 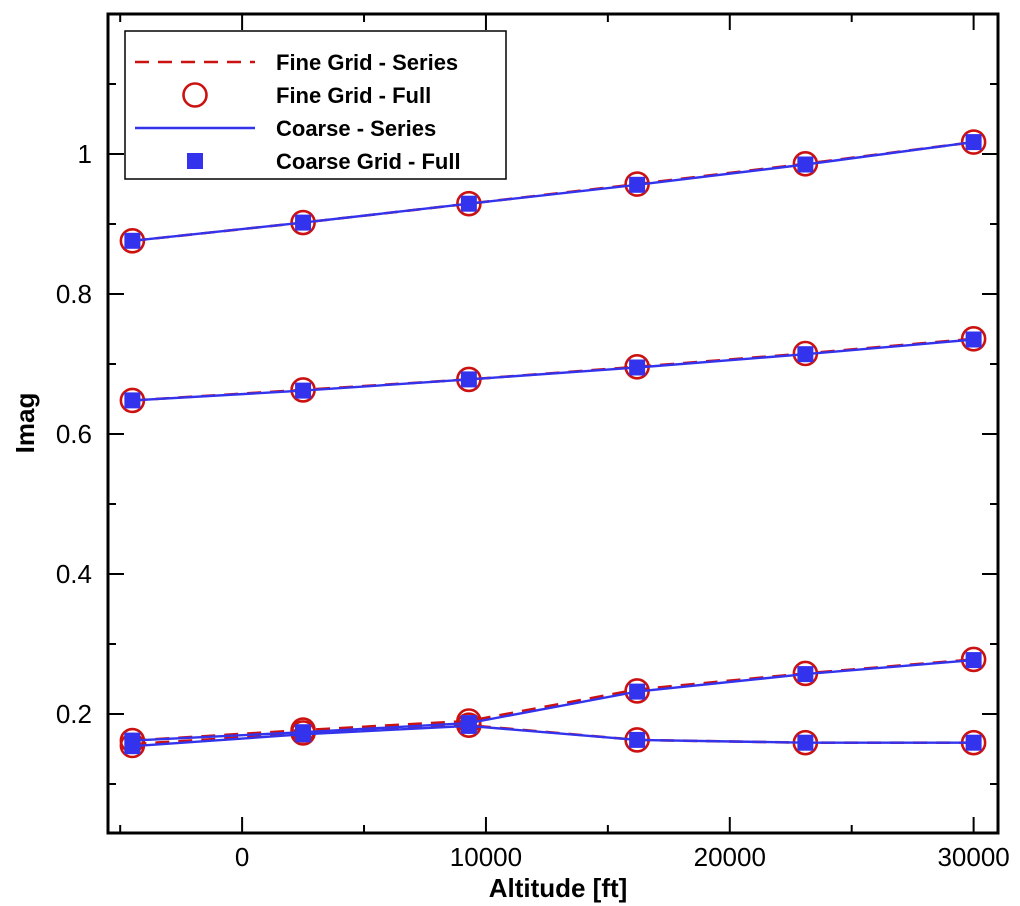 What do you see at coordinates (195, 95) in the screenshot?
I see `legend-swatch-circle` at bounding box center [195, 95].